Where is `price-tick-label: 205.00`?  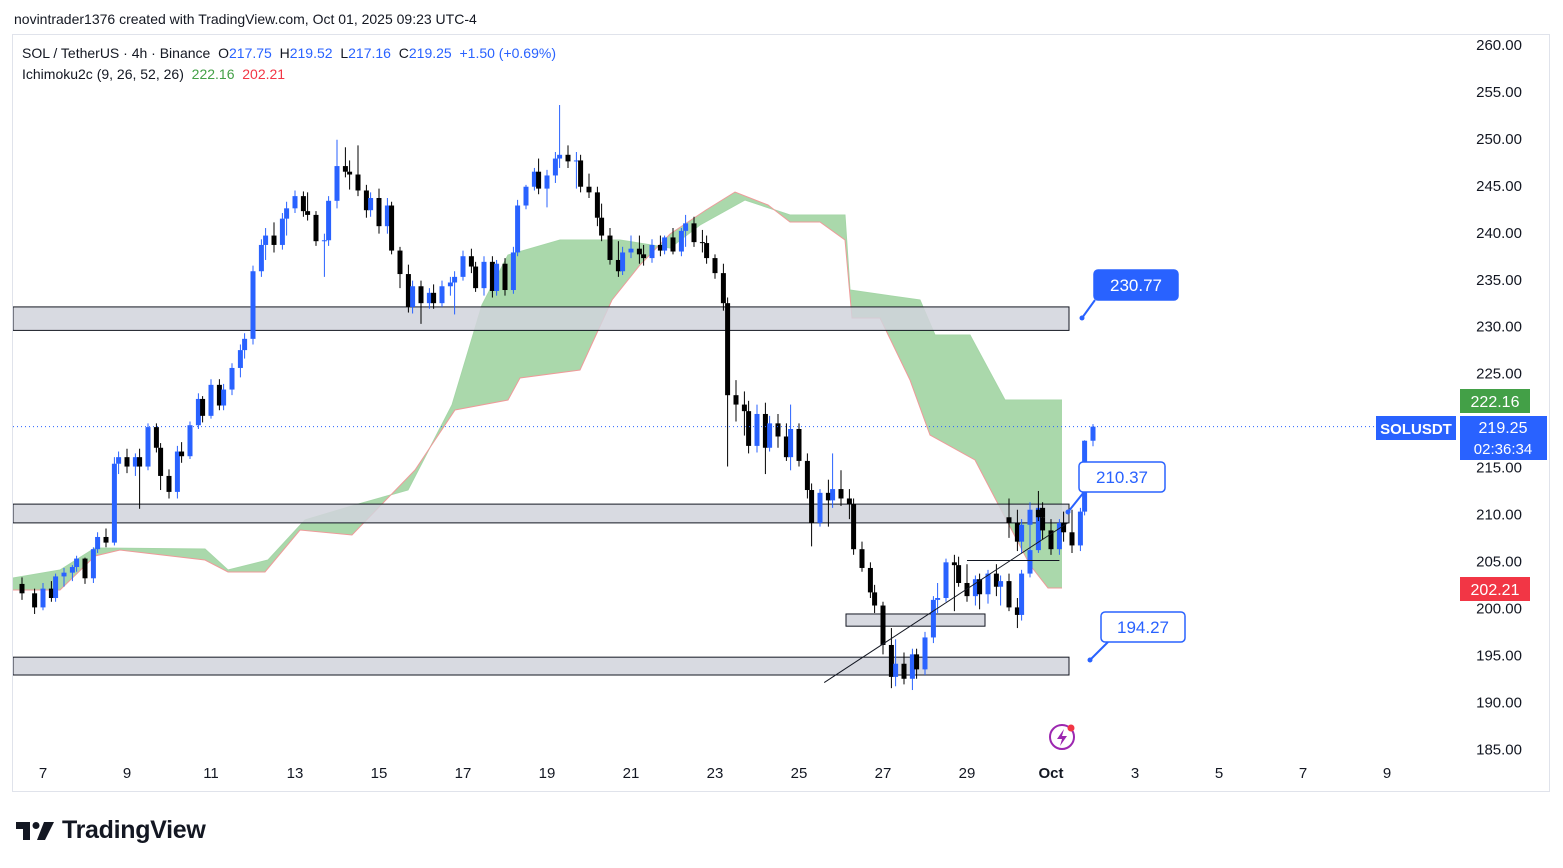
price-tick-label: 205.00 is located at coordinates (1499, 561).